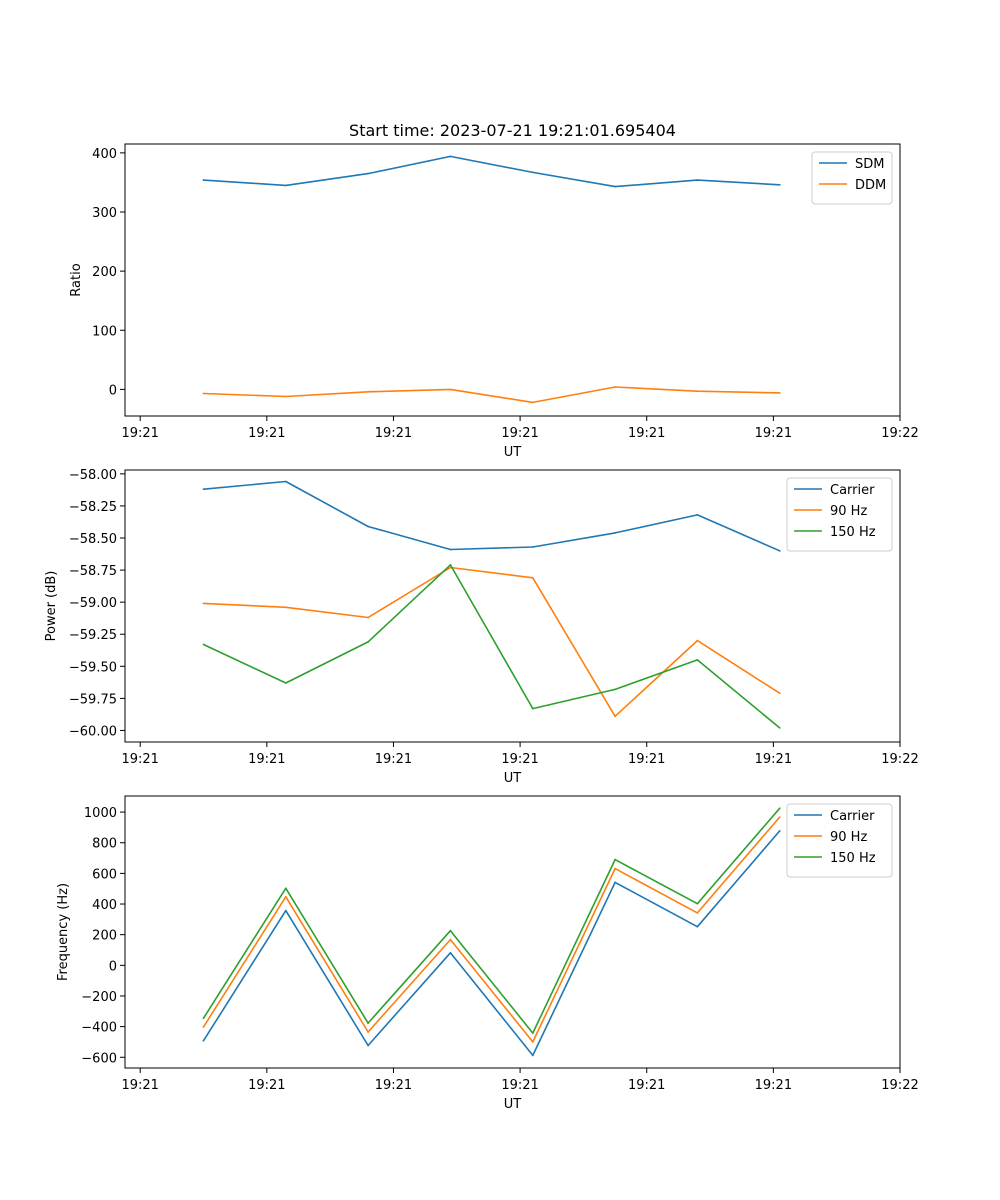 The width and height of the screenshot is (1000, 1200). Describe the element at coordinates (104, 874) in the screenshot. I see `y-tick-label: 600` at that location.